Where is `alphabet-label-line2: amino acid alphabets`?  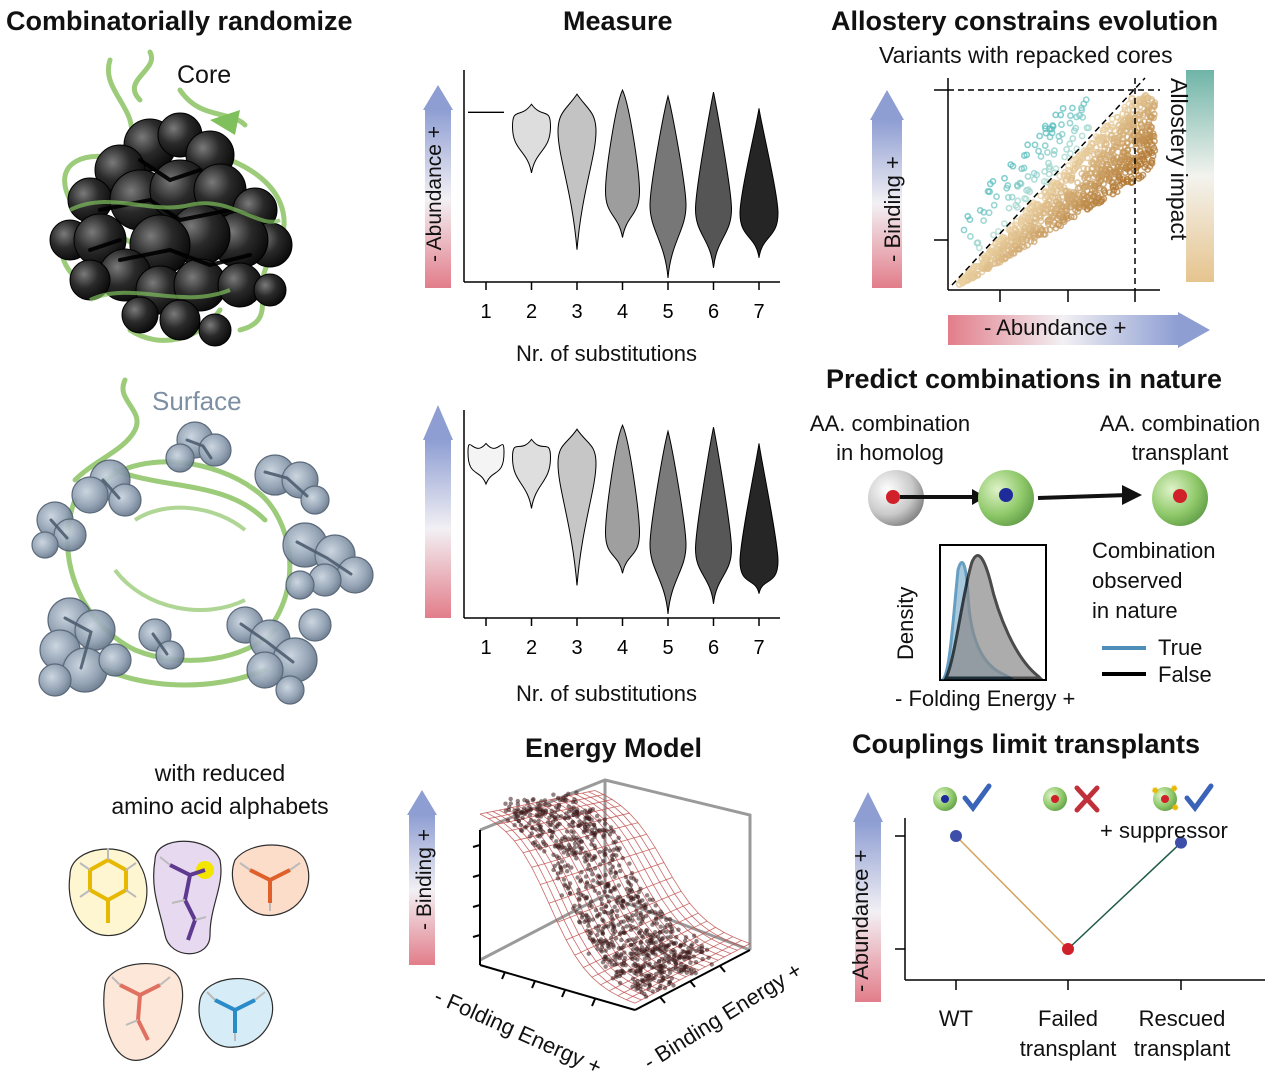
alphabet-label-line2: amino acid alphabets is located at coordinates (220, 806).